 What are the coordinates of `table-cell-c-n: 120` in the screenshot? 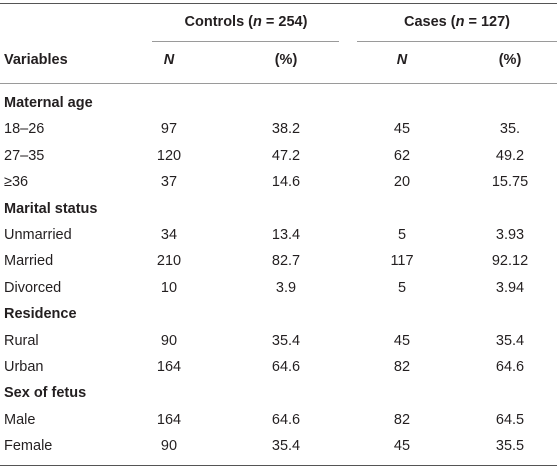 It's located at (169, 156).